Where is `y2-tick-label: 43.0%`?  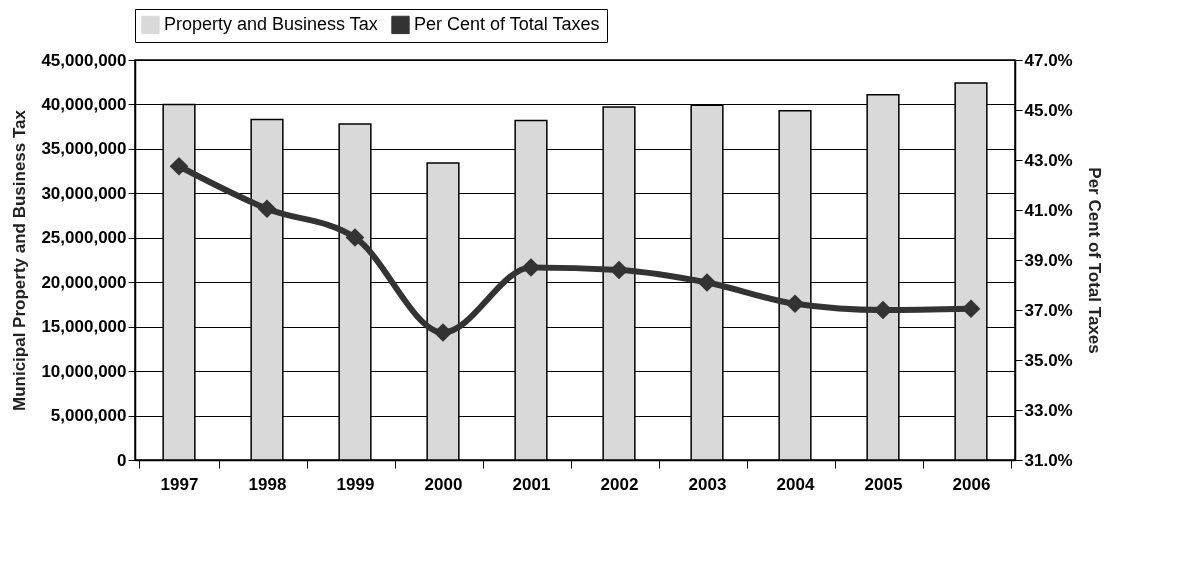
y2-tick-label: 43.0% is located at coordinates (1048, 160).